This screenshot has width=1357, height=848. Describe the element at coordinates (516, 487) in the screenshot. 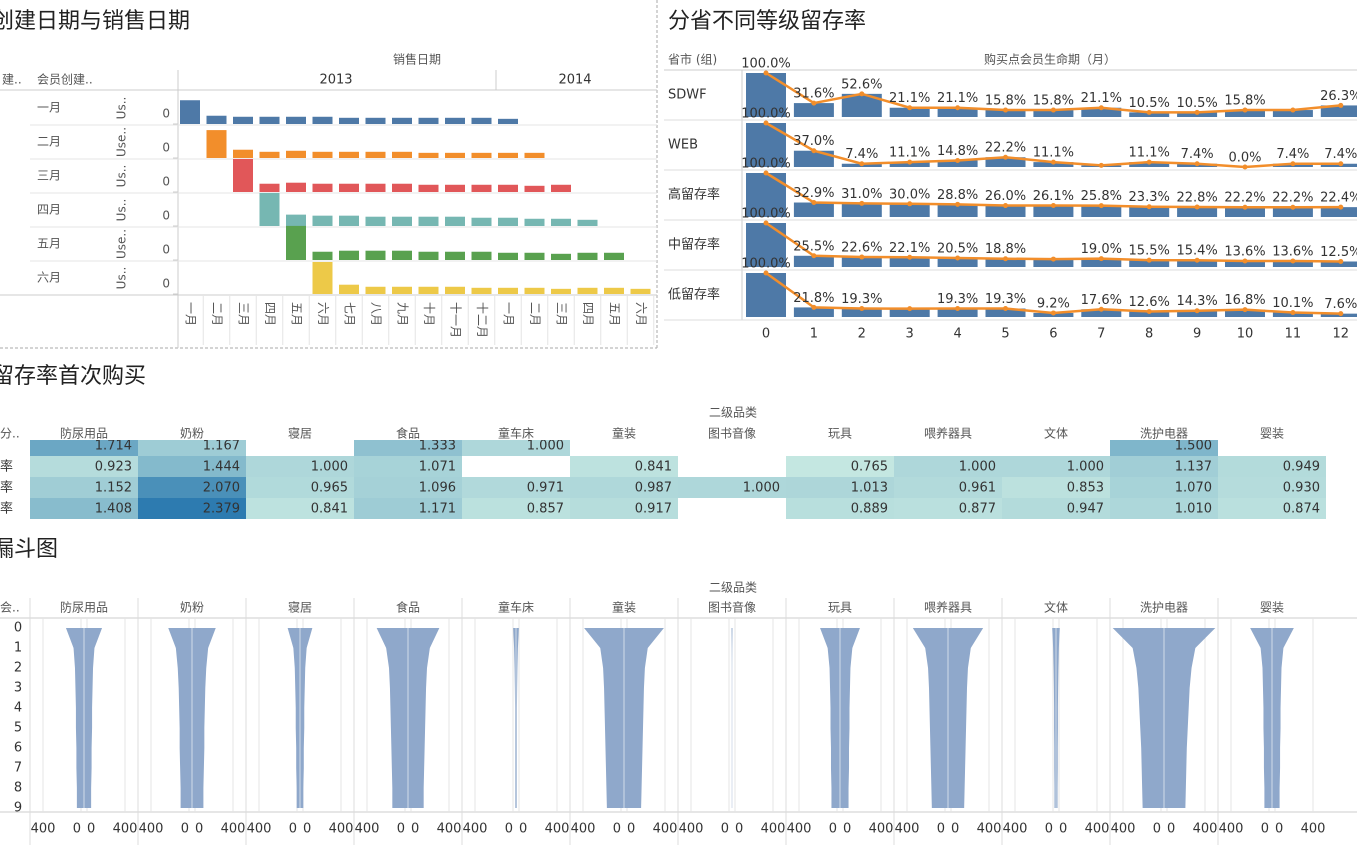

I see `cell` at that location.